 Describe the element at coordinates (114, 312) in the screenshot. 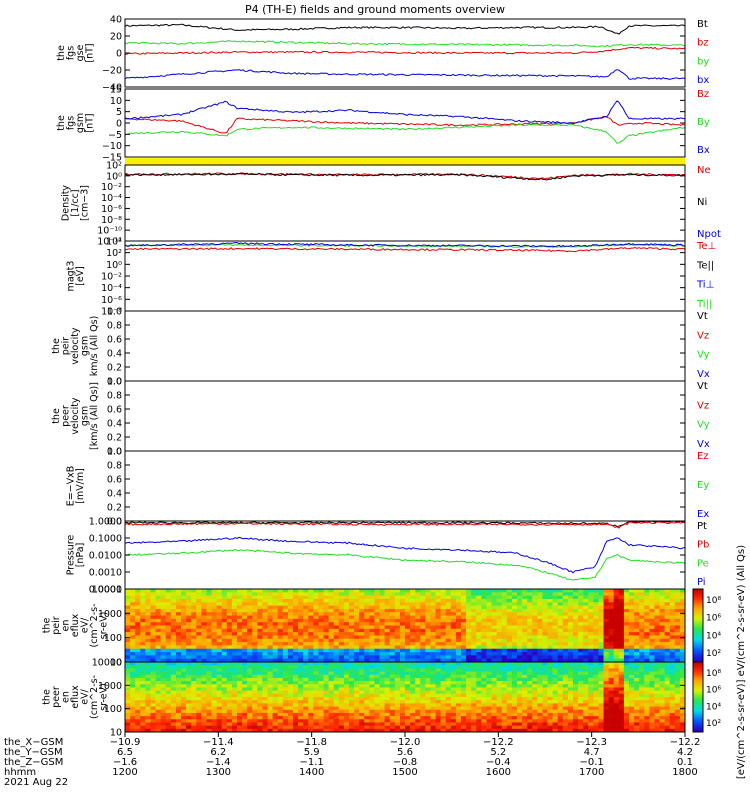

I see `y-tick-label: 1.0` at that location.